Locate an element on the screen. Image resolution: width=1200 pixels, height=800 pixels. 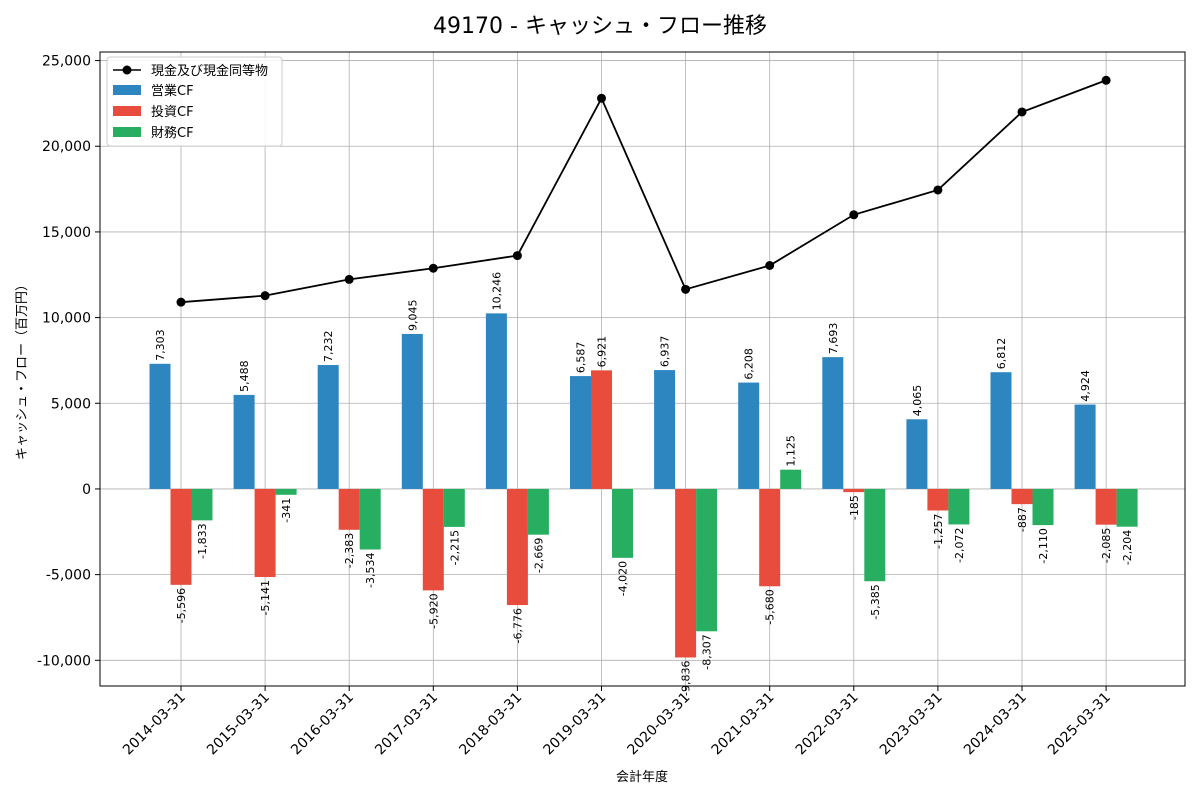
bar-label-operating-cf: 10,246 is located at coordinates (496, 291).